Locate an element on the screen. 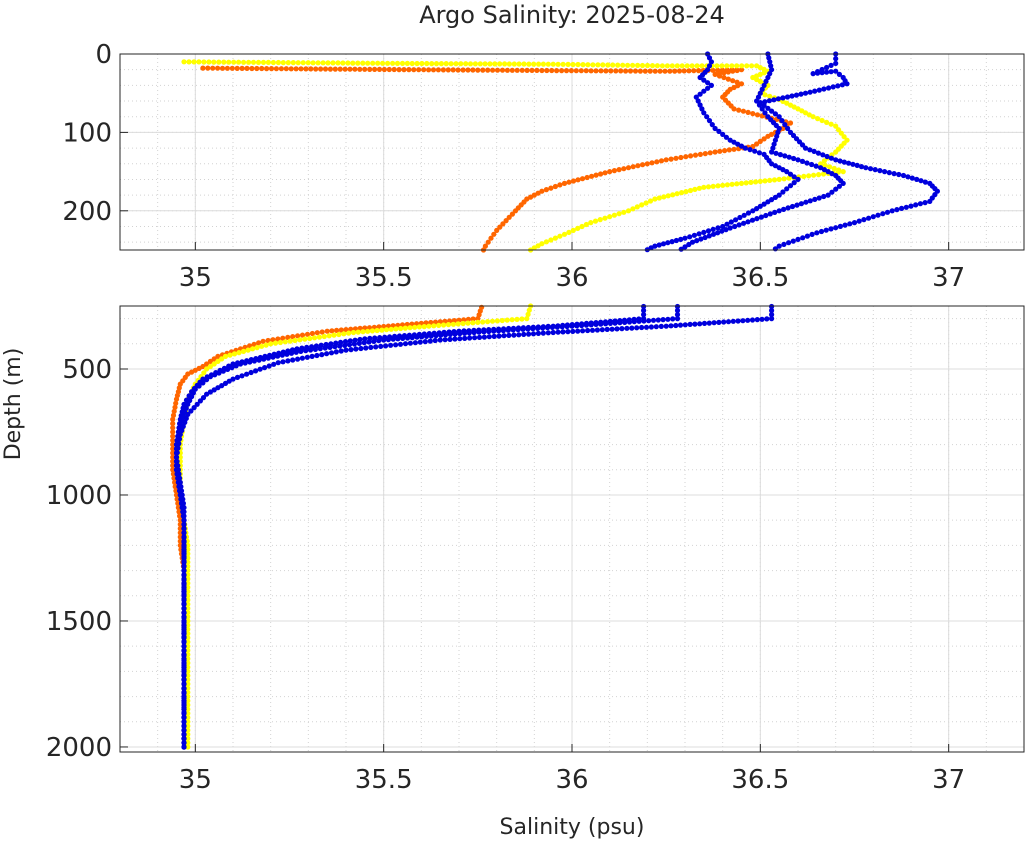 The height and width of the screenshot is (841, 1029). lower-y-tick-label: 2000 is located at coordinates (79, 748).